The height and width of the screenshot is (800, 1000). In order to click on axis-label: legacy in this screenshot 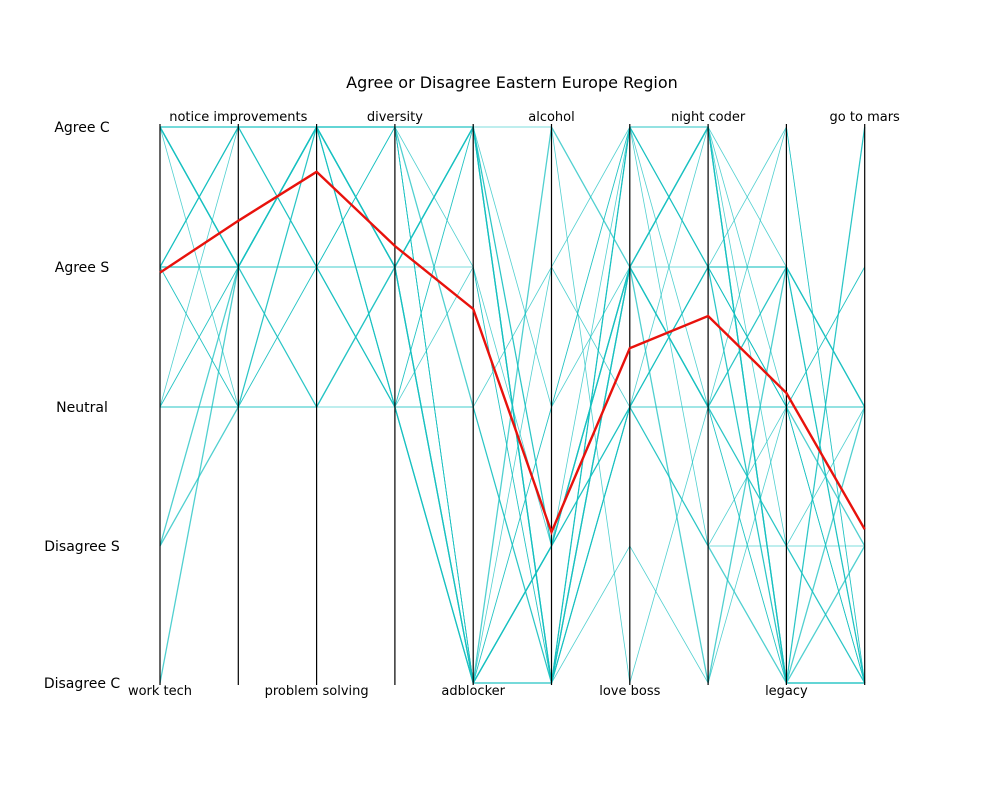, I will do `click(786, 691)`.